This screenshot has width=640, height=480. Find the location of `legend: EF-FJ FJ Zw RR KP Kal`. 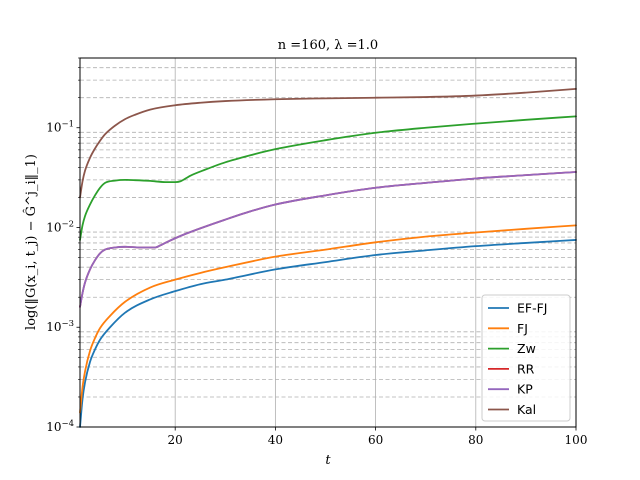

legend: EF-FJ FJ Zw RR KP Kal is located at coordinates (526, 358).